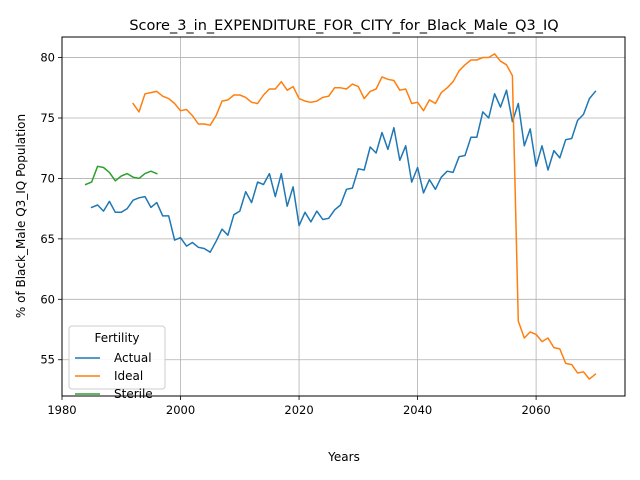  Describe the element at coordinates (417, 410) in the screenshot. I see `x-tick-label: 2040` at that location.